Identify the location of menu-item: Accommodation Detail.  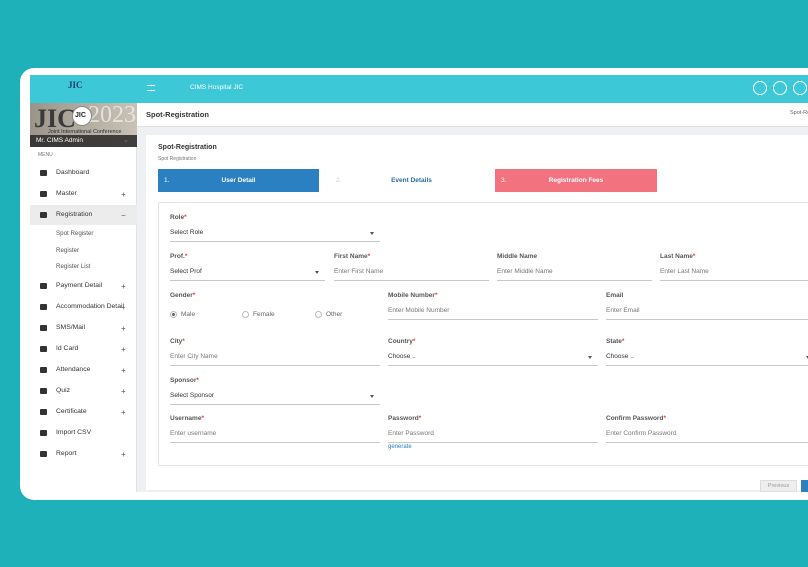
(90, 306).